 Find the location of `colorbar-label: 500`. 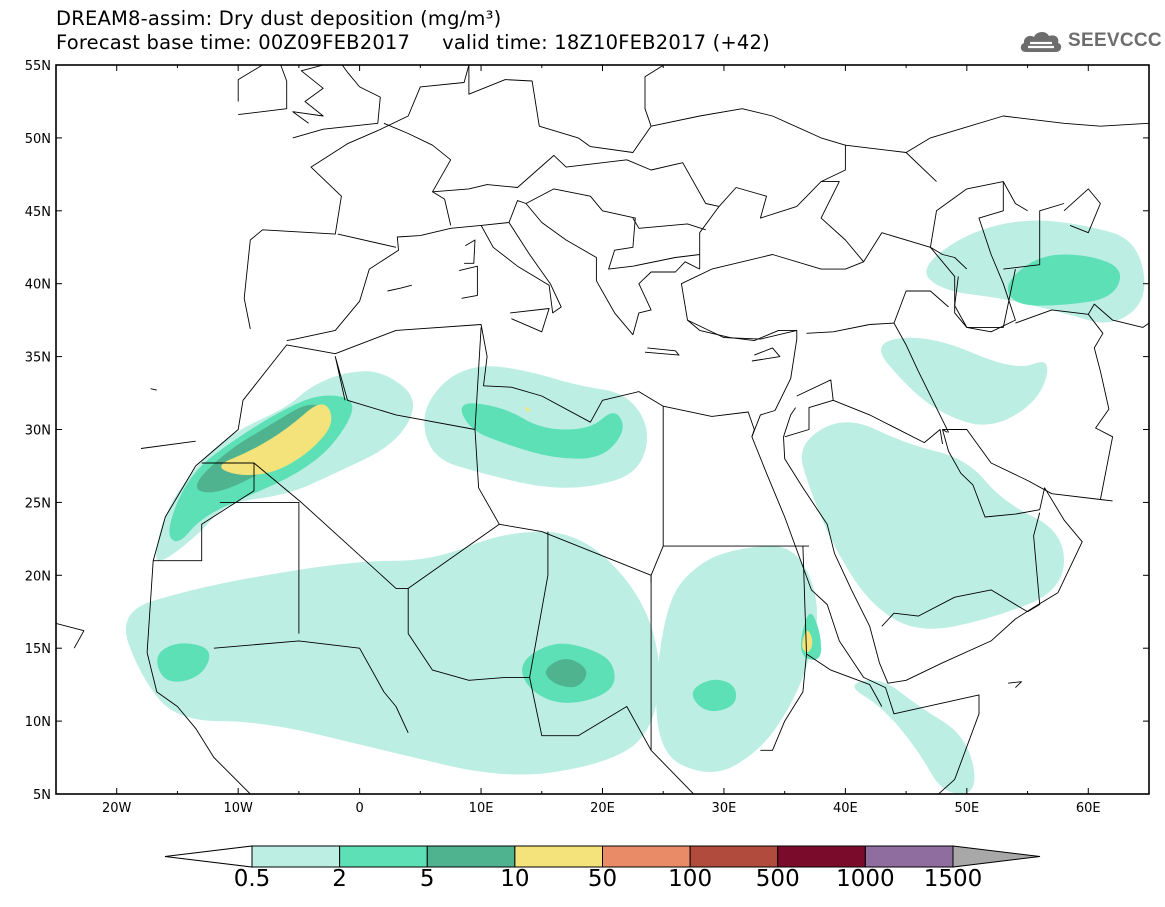

colorbar-label: 500 is located at coordinates (777, 879).